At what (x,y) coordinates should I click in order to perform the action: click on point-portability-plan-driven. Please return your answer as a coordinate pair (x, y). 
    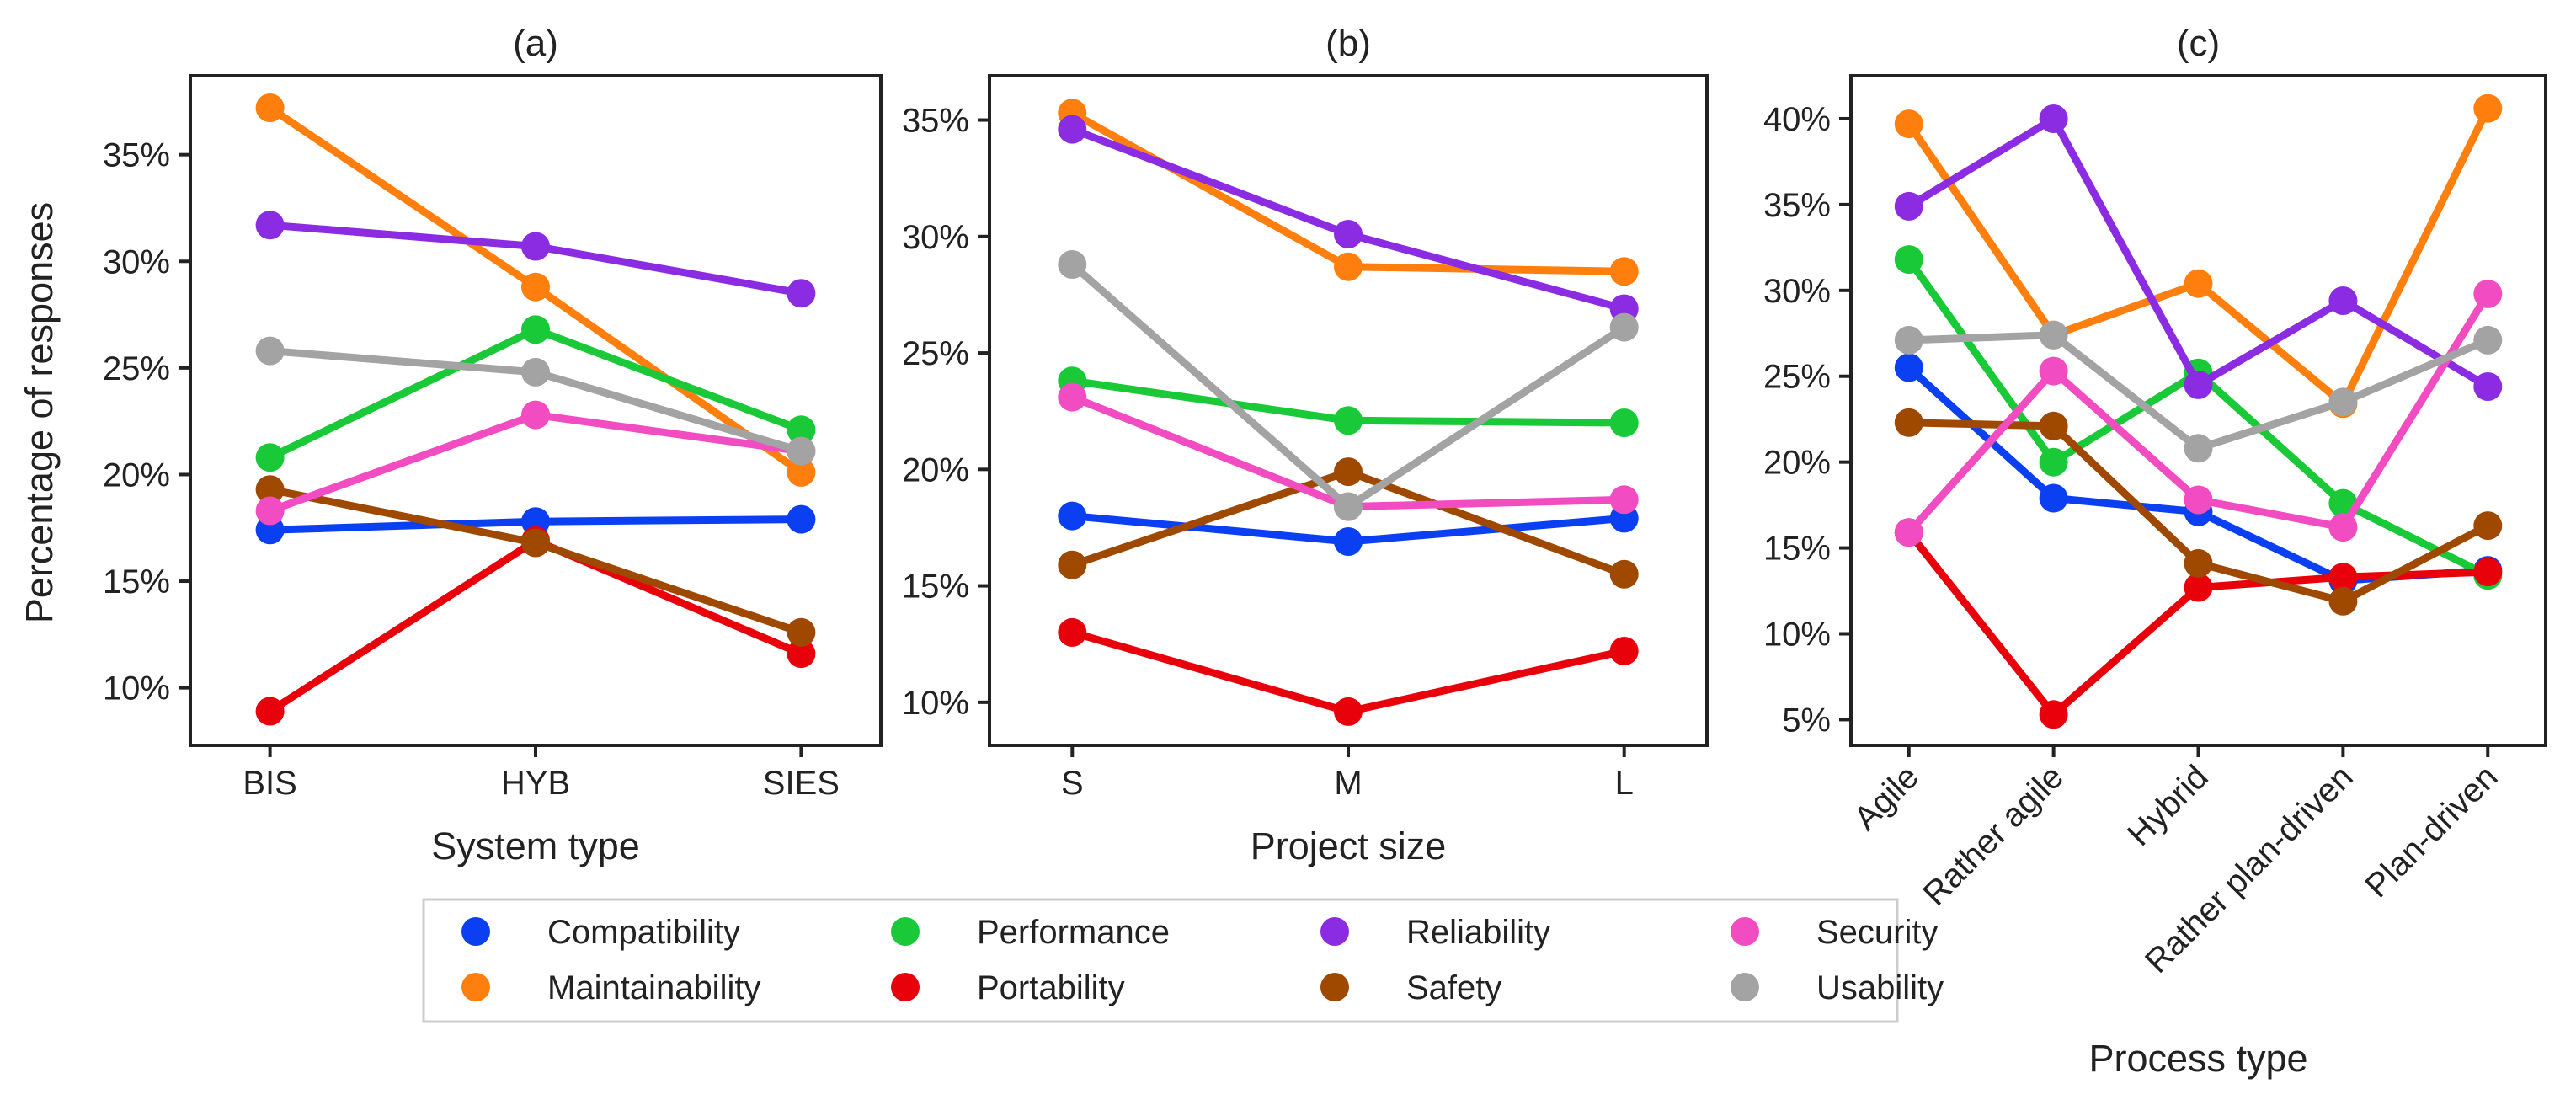
    Looking at the image, I should click on (2488, 573).